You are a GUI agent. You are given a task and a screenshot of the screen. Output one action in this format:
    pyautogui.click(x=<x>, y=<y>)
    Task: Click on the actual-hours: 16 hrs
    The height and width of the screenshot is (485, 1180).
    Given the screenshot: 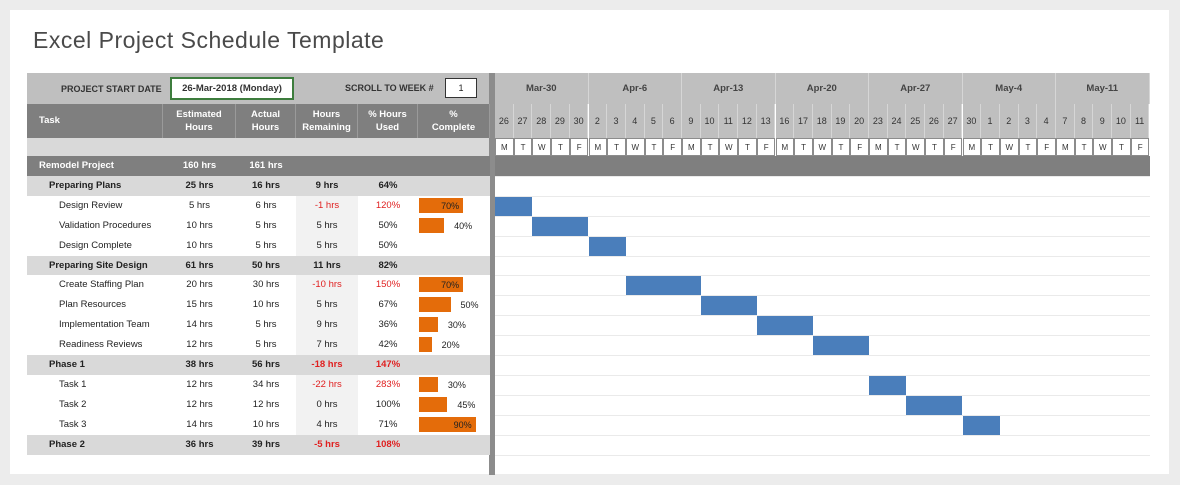 What is the action you would take?
    pyautogui.click(x=266, y=185)
    